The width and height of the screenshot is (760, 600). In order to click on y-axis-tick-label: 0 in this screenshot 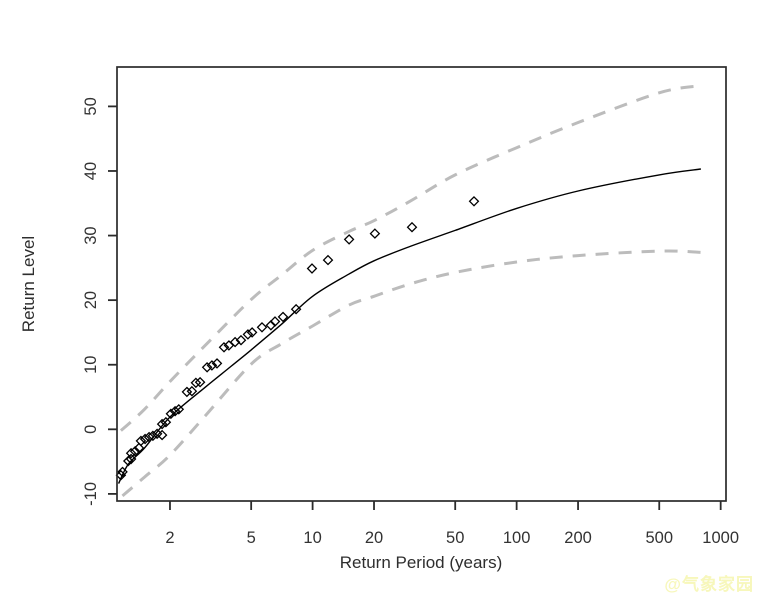, I will do `click(91, 429)`.